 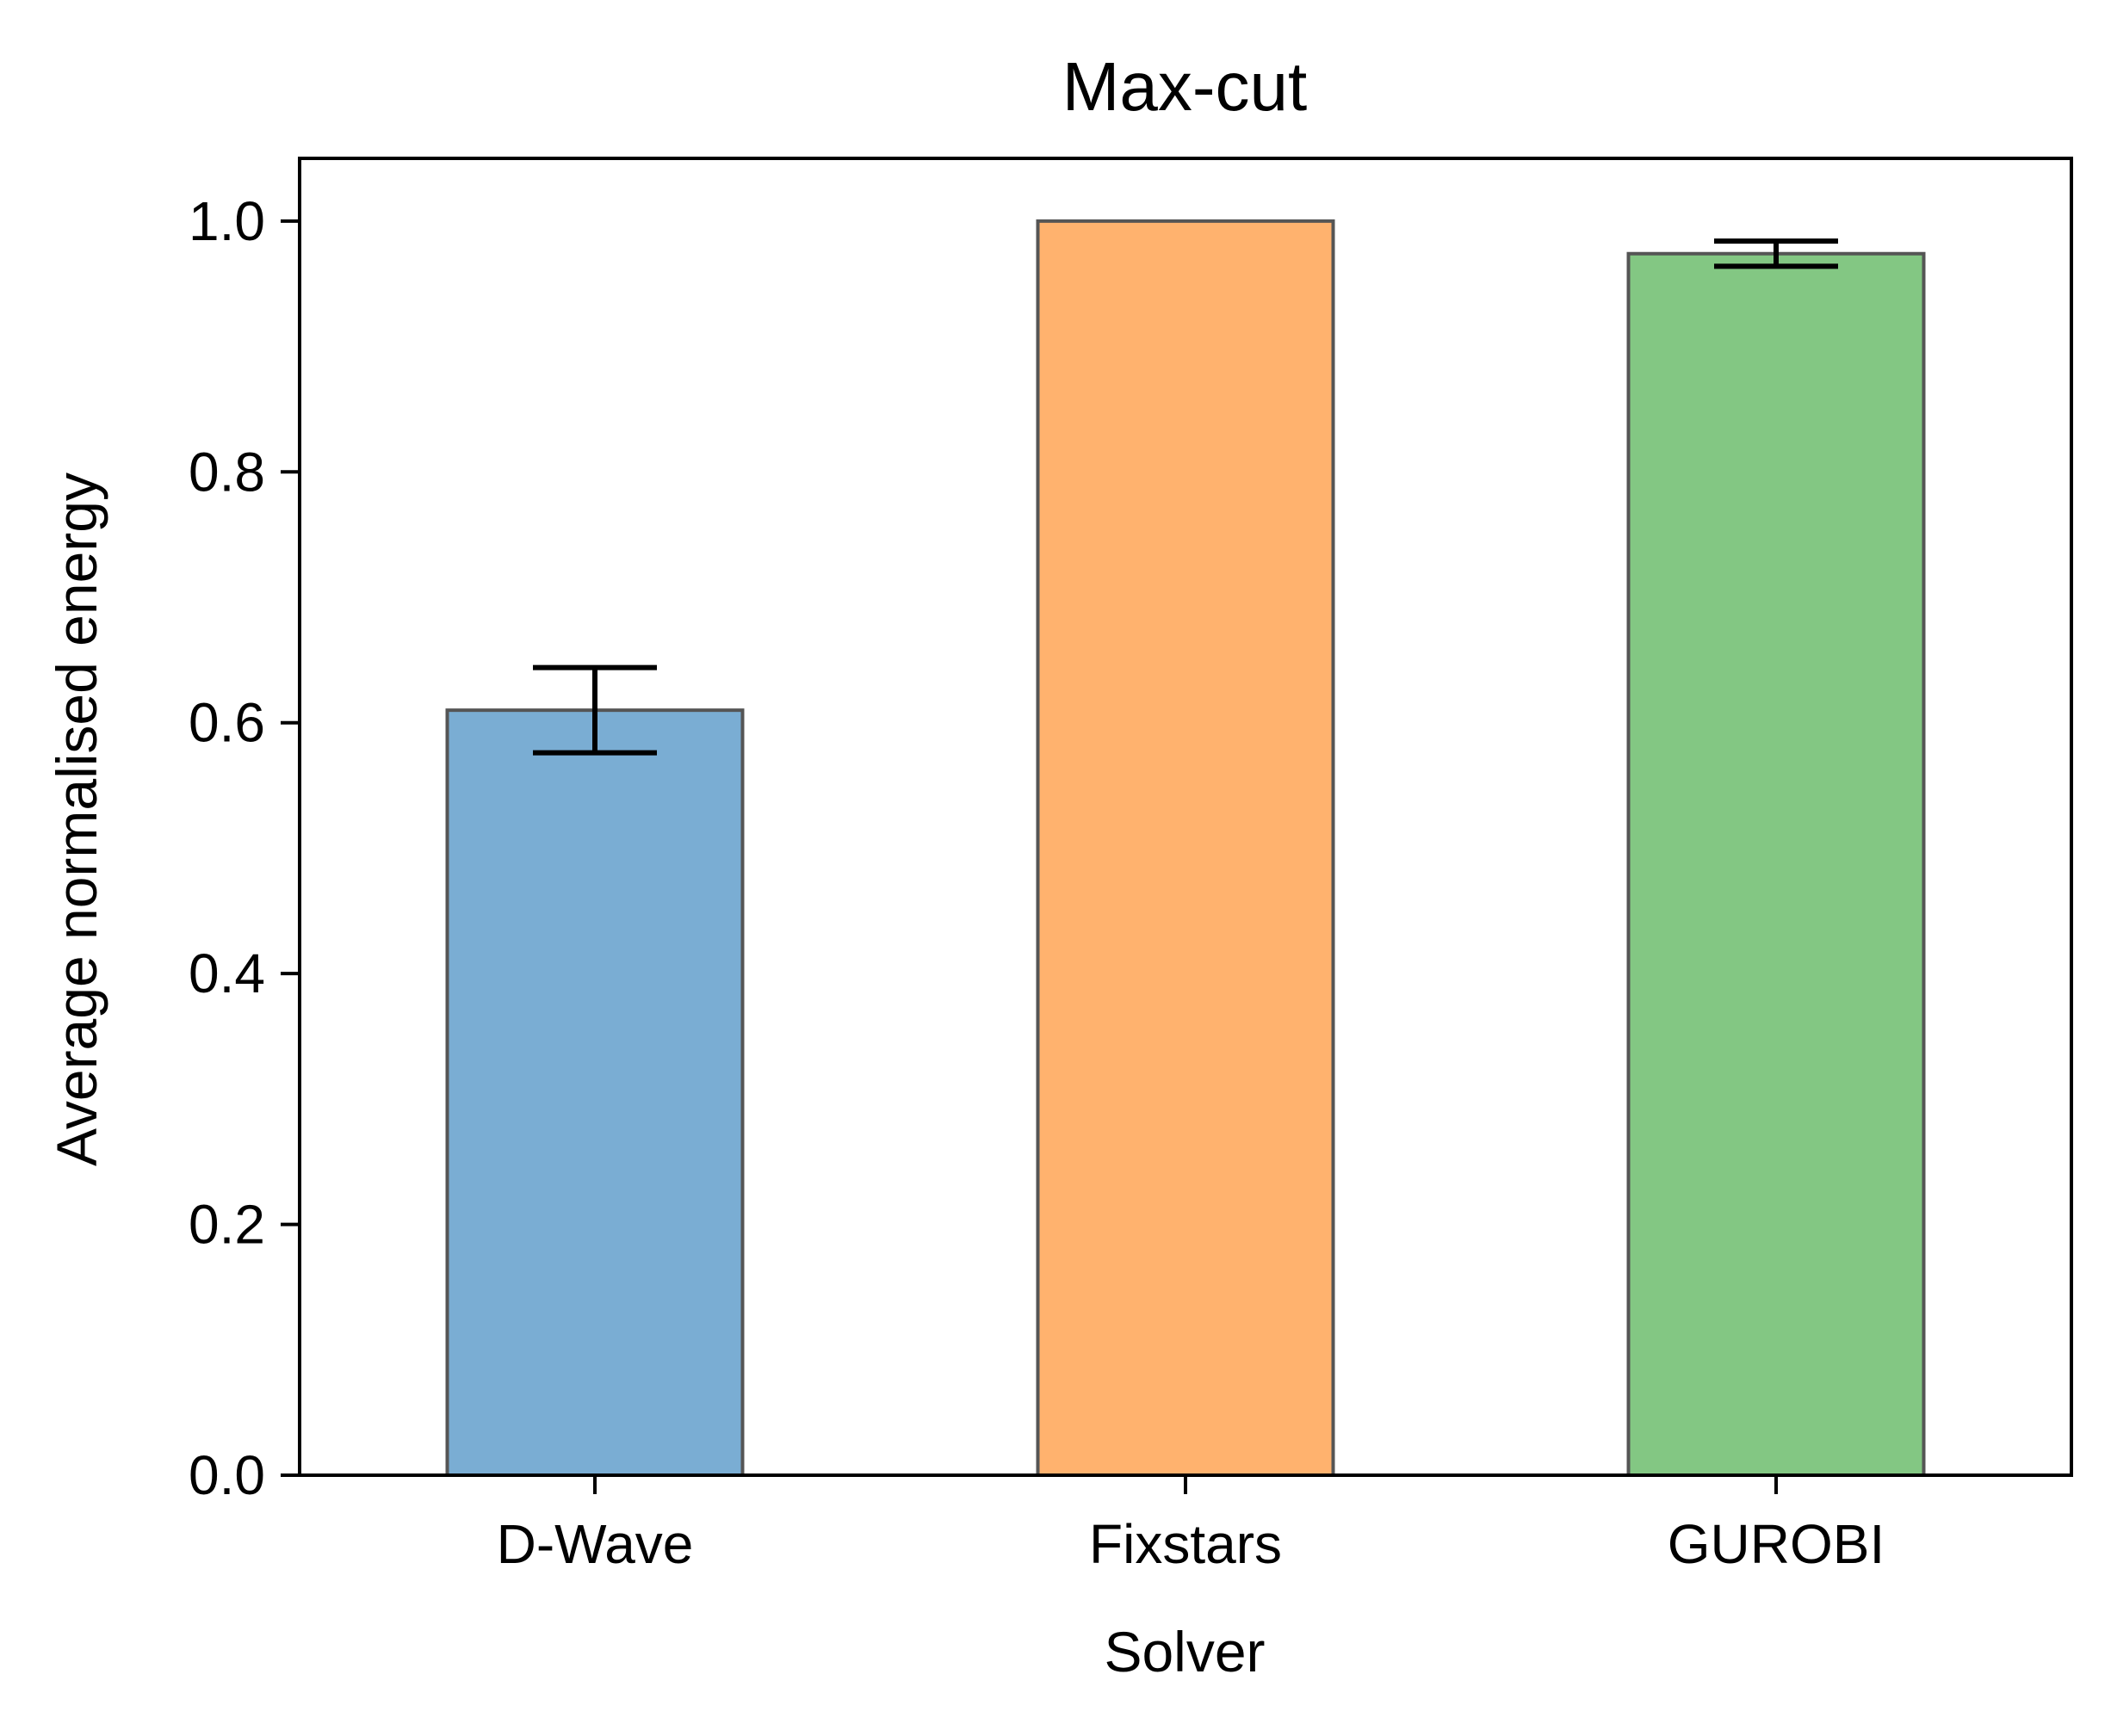 I want to click on y-tick-label: 0.4, so click(x=227, y=973).